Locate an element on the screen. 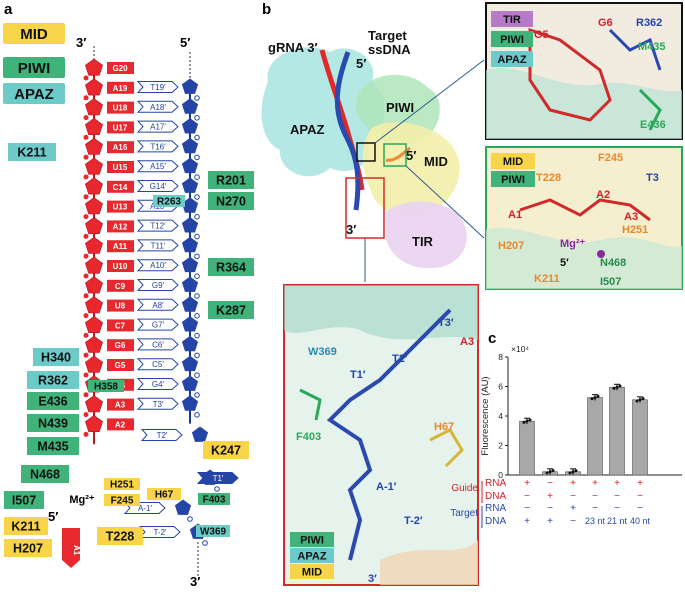 The width and height of the screenshot is (685, 592). residue-label: K247 is located at coordinates (226, 451).